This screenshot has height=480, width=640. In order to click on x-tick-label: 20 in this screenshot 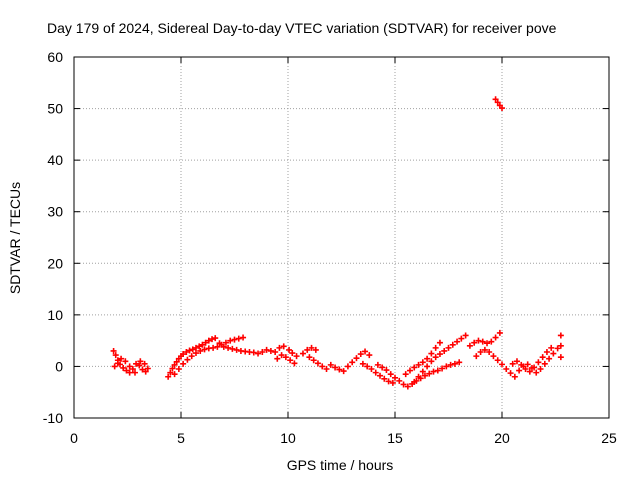, I will do `click(502, 438)`.